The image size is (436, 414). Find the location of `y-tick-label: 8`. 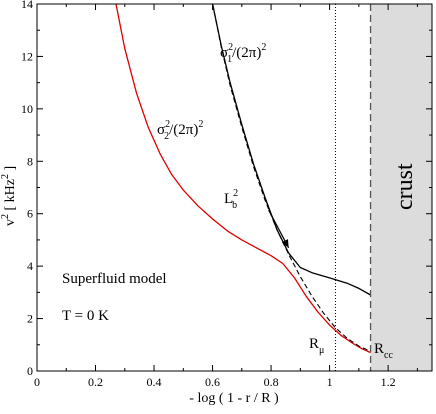

y-tick-label: 8 is located at coordinates (30, 161).